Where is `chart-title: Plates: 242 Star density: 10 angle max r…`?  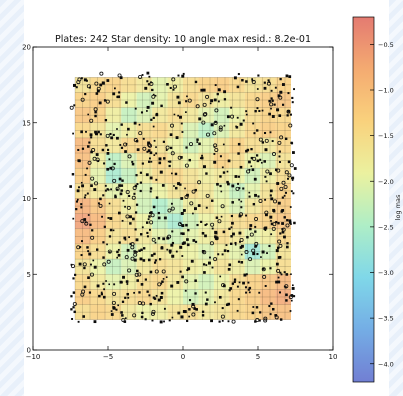
chart-title: Plates: 242 Star density: 10 angle max r… is located at coordinates (183, 39).